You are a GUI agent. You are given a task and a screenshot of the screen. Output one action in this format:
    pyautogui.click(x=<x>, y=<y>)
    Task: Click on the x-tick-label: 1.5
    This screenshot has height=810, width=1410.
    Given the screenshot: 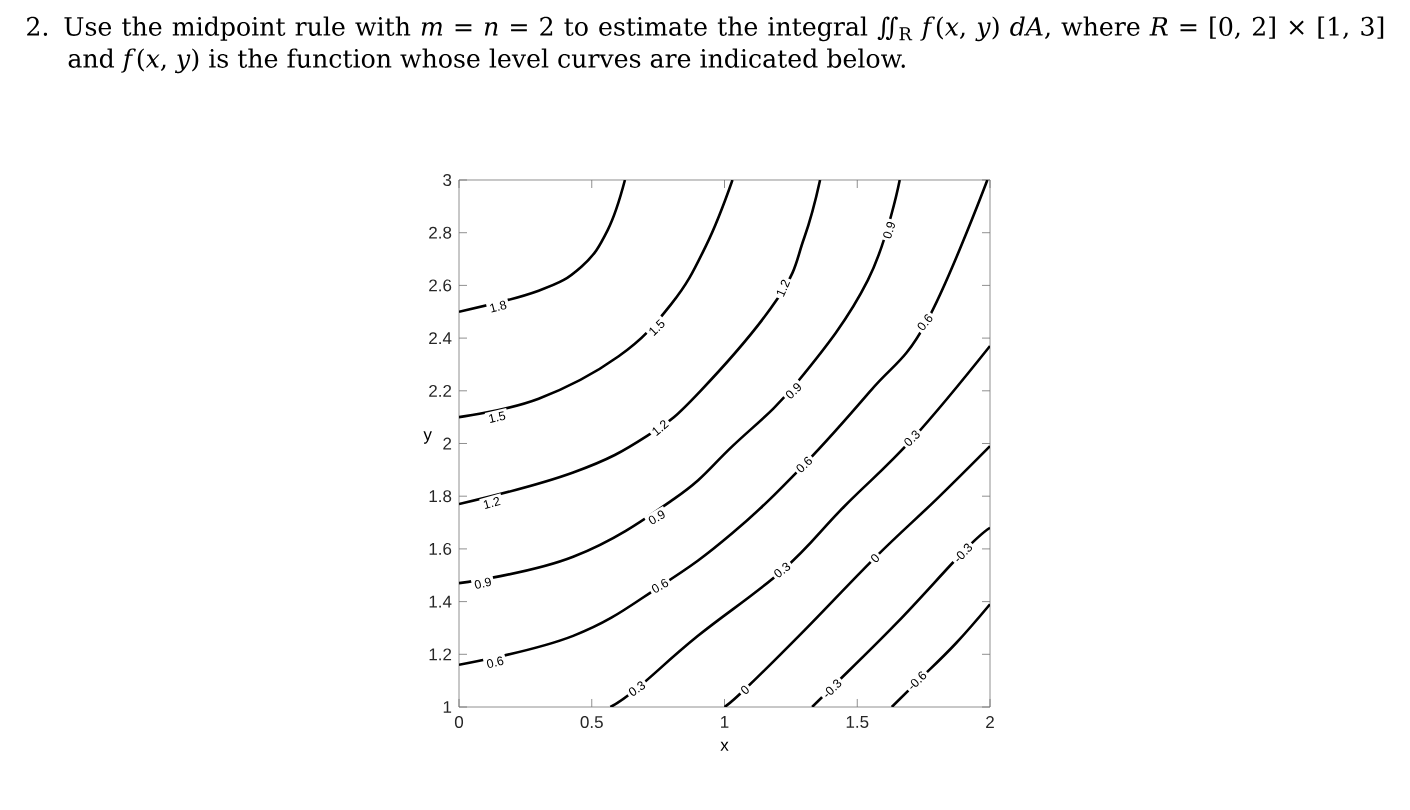 What is the action you would take?
    pyautogui.click(x=857, y=722)
    